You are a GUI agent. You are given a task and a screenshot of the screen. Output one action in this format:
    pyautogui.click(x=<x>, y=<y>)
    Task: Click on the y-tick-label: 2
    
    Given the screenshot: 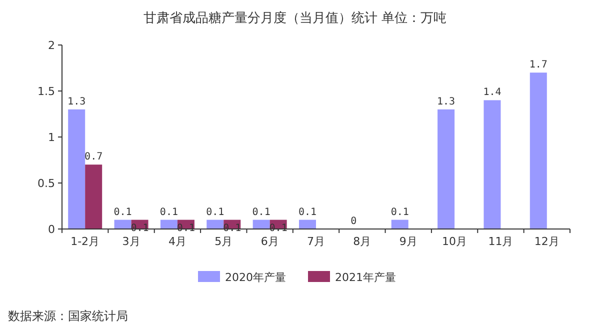 What is the action you would take?
    pyautogui.click(x=51, y=45)
    